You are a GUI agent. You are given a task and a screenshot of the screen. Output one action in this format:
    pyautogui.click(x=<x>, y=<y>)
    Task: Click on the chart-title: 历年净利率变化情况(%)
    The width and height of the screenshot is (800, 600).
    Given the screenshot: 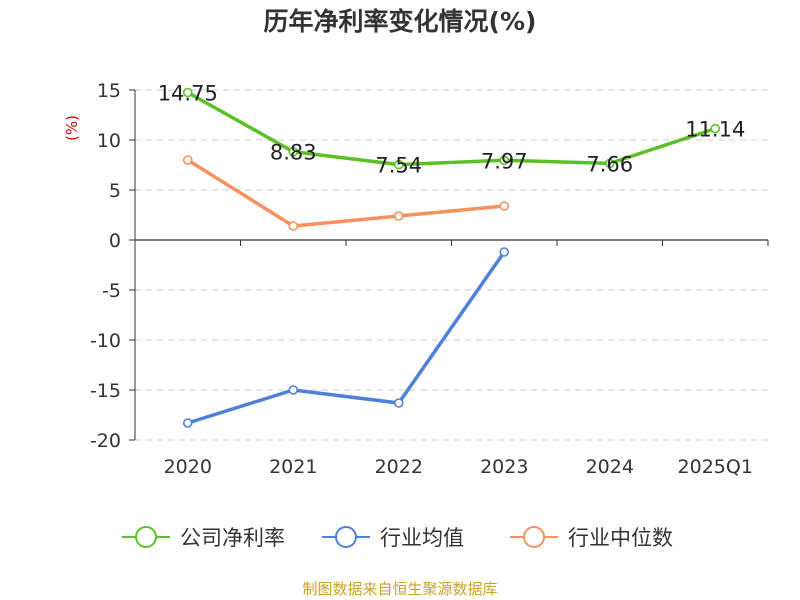 What is the action you would take?
    pyautogui.click(x=400, y=21)
    